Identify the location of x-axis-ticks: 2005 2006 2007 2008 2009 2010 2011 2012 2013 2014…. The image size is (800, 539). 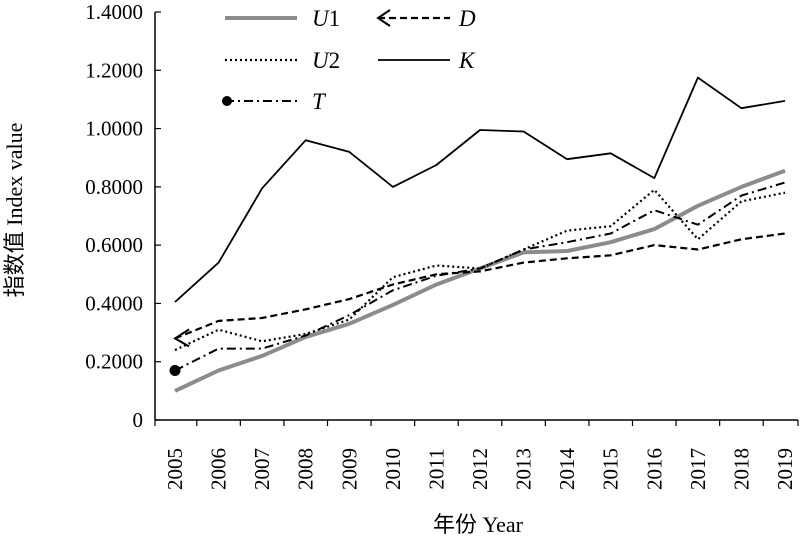
(476, 455).